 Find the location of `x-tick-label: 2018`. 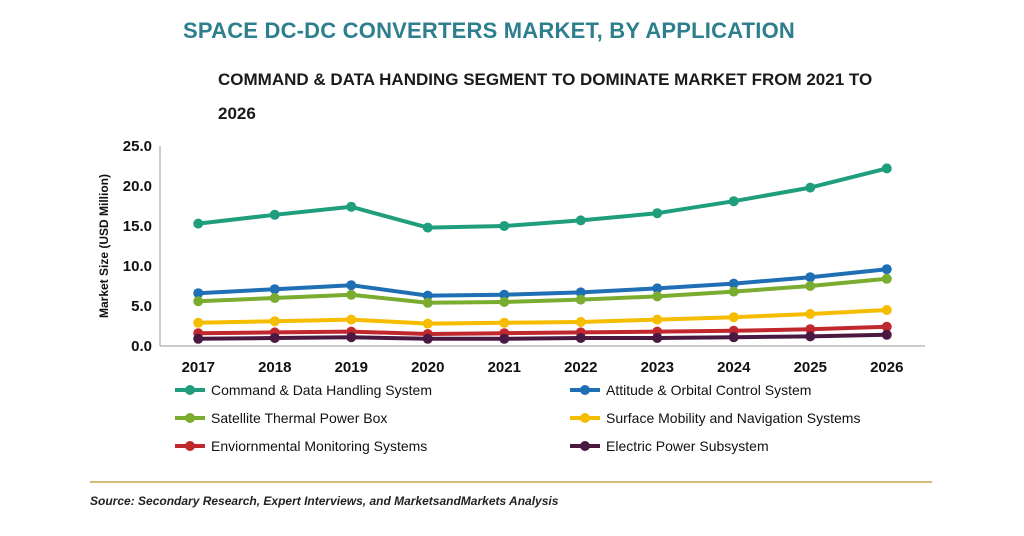

x-tick-label: 2018 is located at coordinates (274, 367).